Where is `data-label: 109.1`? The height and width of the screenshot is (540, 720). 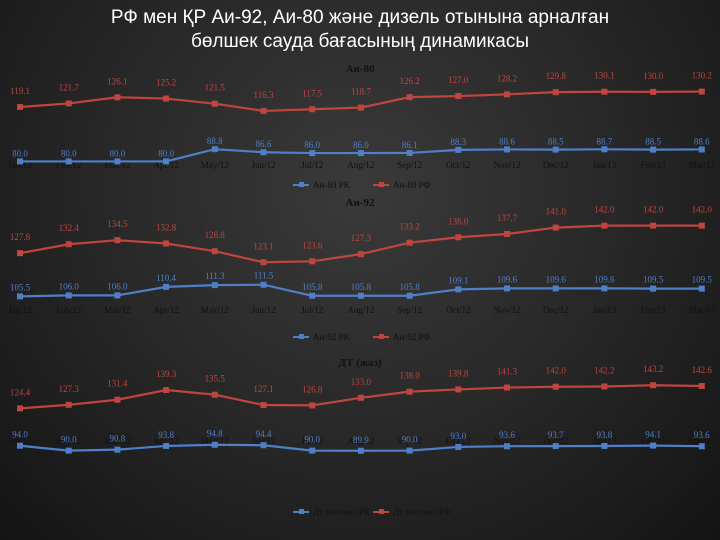
data-label: 109.1 is located at coordinates (458, 280).